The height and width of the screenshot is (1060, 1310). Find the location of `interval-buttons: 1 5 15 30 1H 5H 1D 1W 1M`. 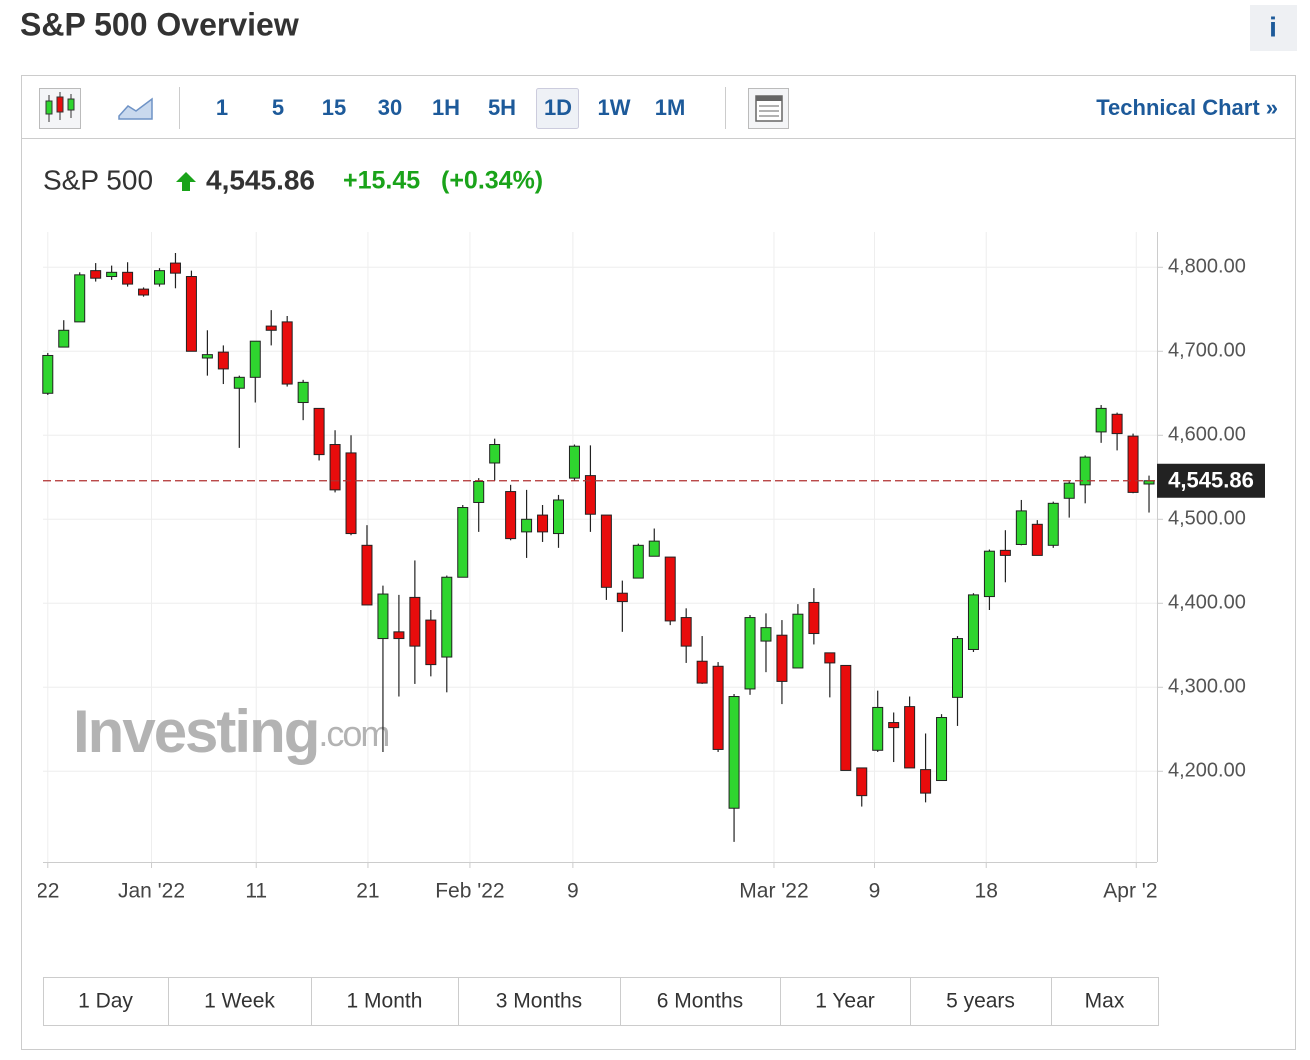

interval-buttons: 1 5 15 30 1H 5H 1D 1W 1M is located at coordinates (451, 108).